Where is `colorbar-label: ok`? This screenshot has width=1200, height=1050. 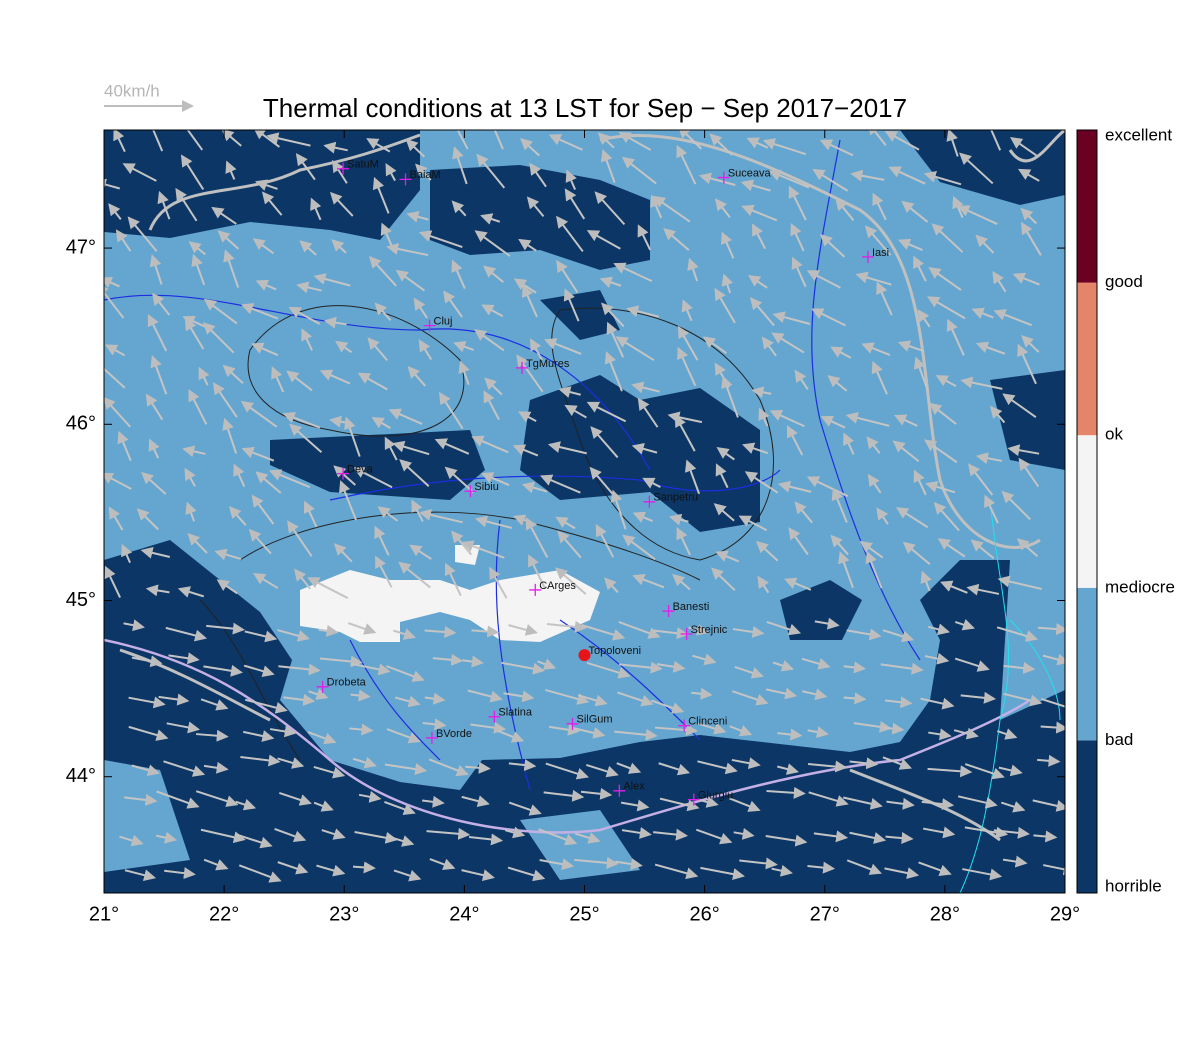 colorbar-label: ok is located at coordinates (1114, 434).